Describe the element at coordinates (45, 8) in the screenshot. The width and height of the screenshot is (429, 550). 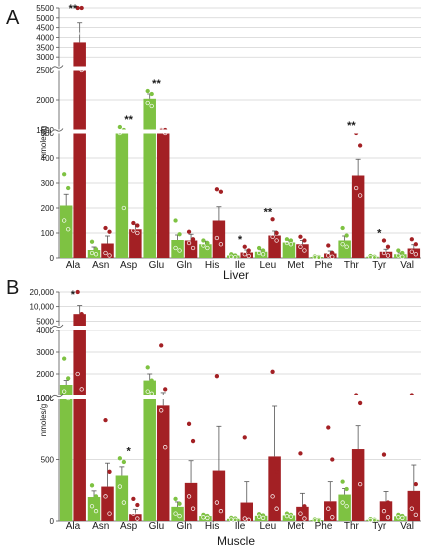
I see `panel-a-y-tick-label: 5500` at that location.